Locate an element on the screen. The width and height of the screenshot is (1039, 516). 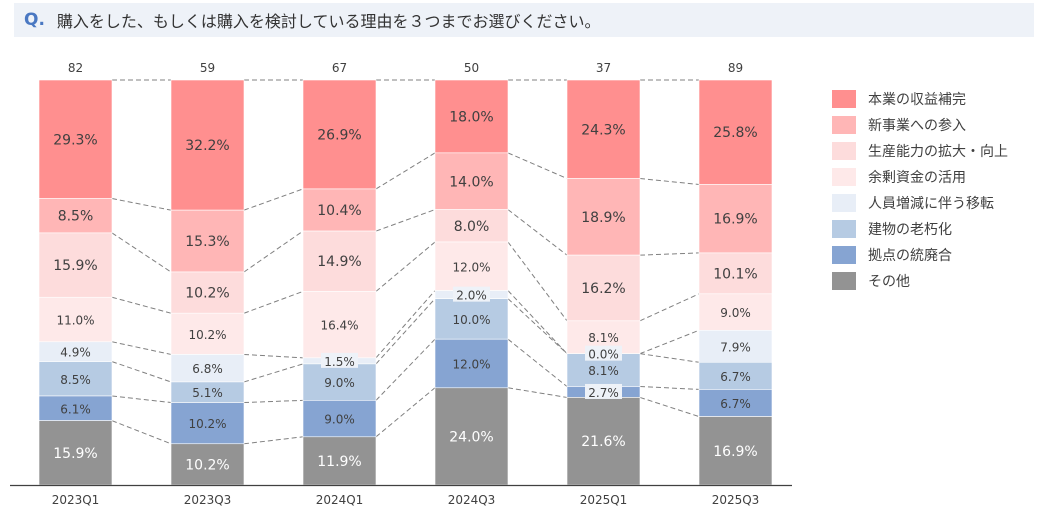
legend-label: 拠点の統廃合 is located at coordinates (910, 256).